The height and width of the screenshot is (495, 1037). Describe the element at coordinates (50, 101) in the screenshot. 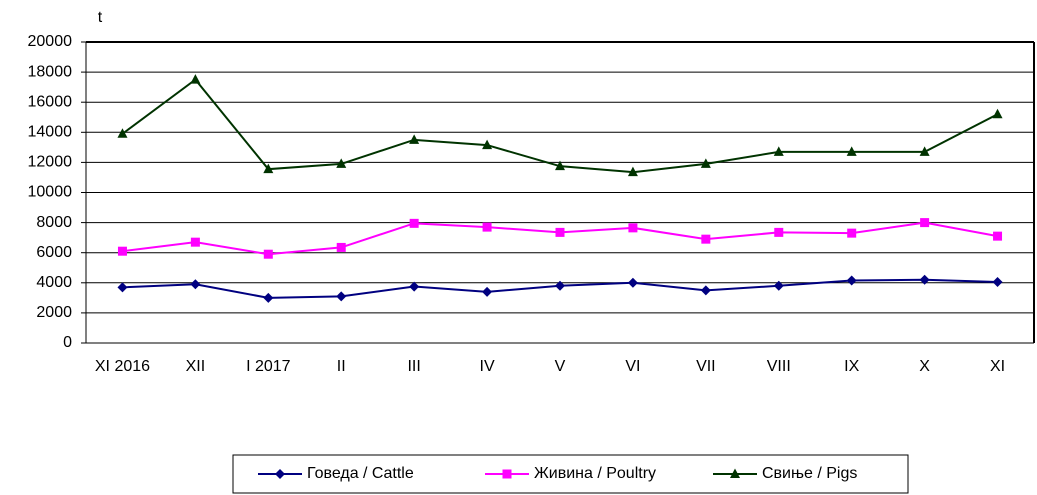

I see `y-tick-label: 16000` at that location.